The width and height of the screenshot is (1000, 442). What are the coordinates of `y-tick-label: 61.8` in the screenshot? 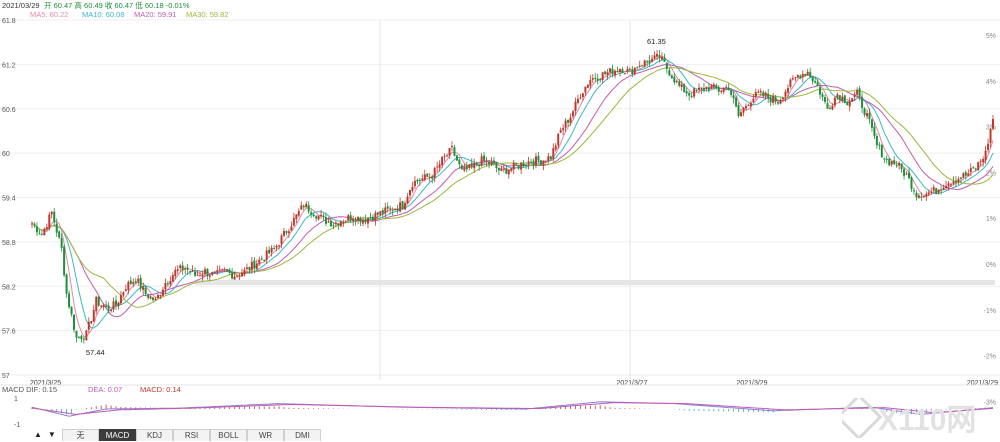 It's located at (9, 21).